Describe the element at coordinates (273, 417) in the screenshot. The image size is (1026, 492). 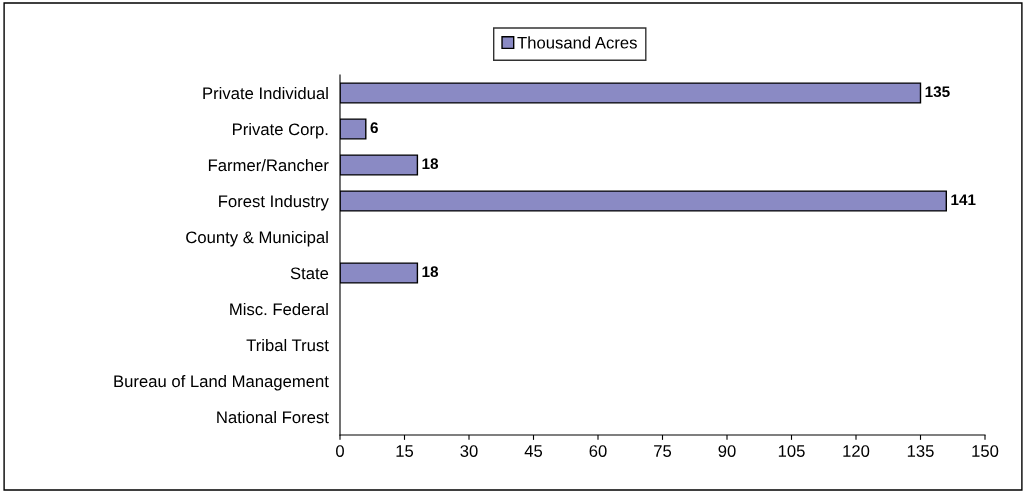
I see `y-tick-label: National Forest` at that location.